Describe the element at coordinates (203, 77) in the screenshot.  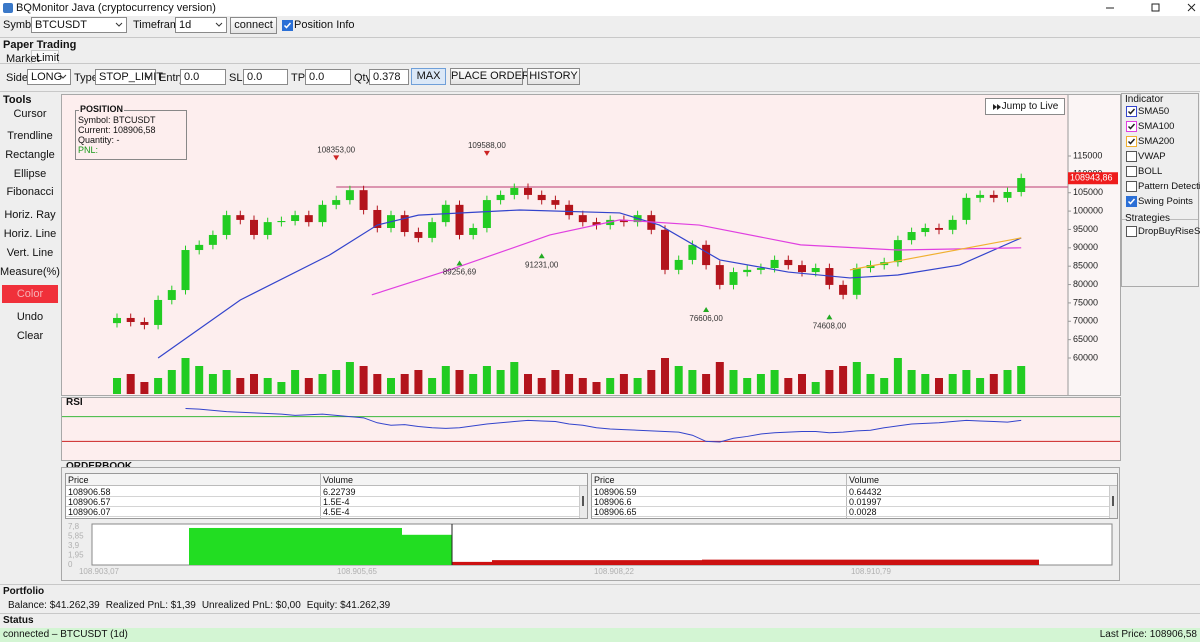
I see `entry-input: 0.0` at that location.